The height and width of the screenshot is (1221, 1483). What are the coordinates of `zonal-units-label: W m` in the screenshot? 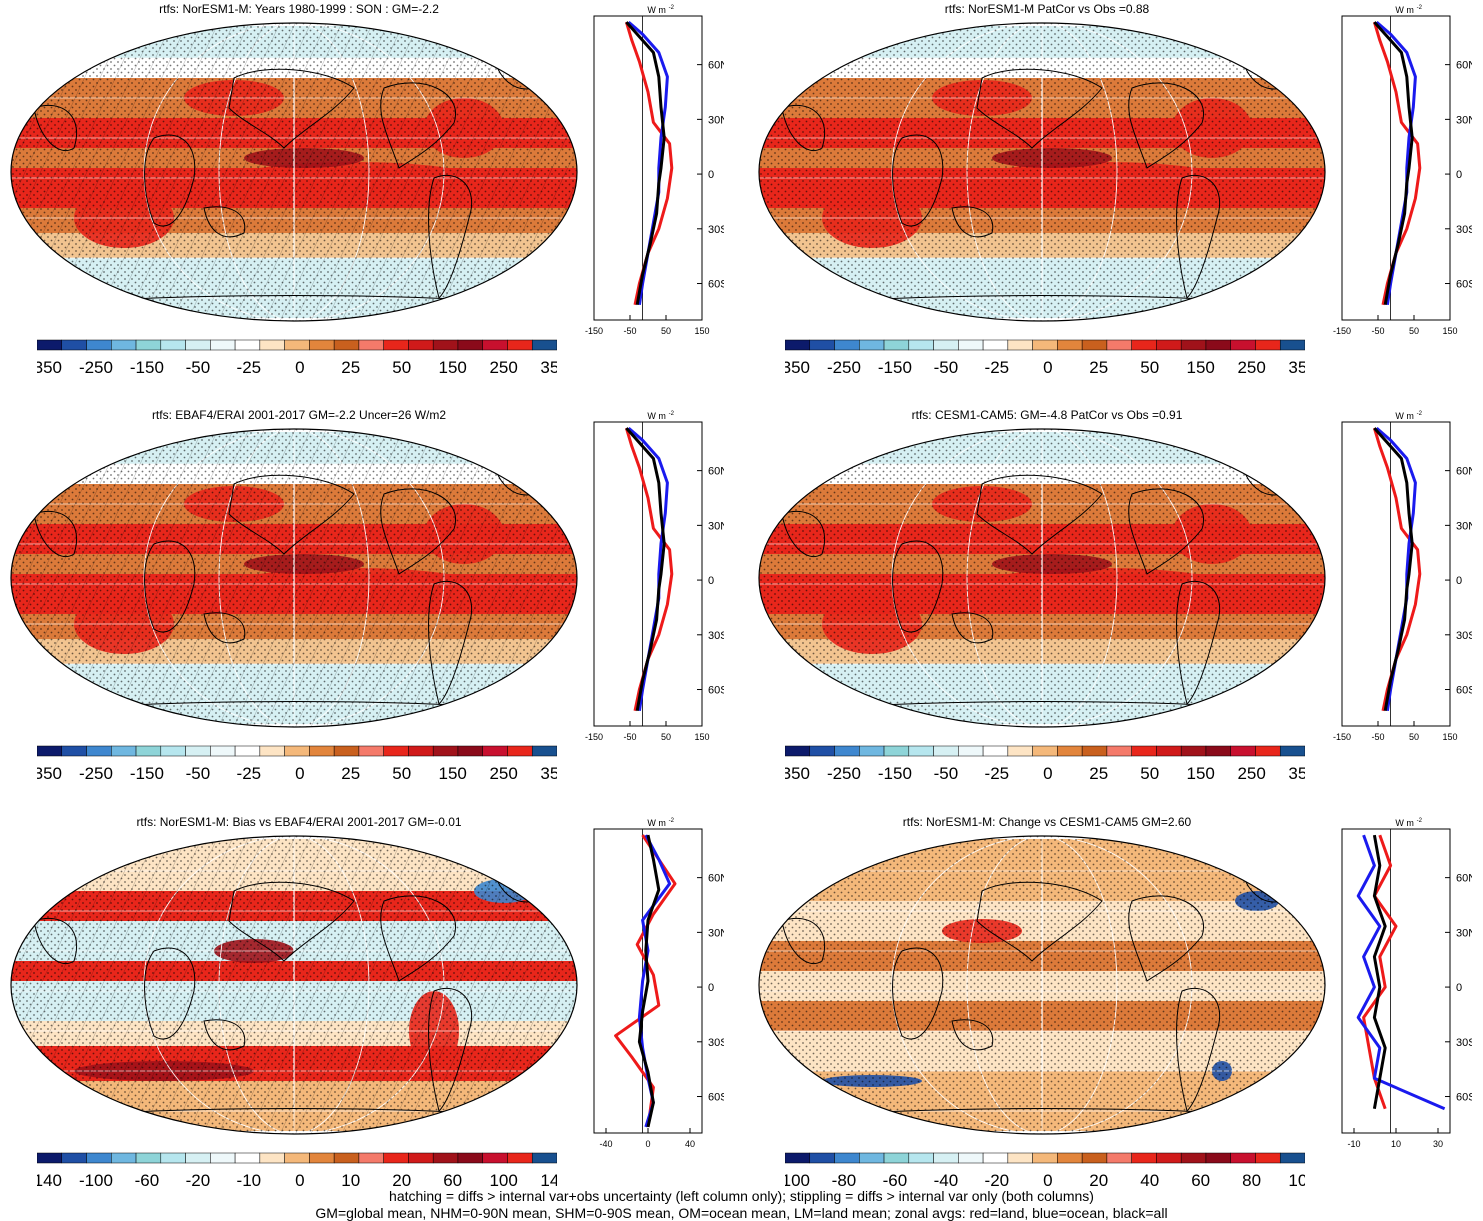 It's located at (656, 10).